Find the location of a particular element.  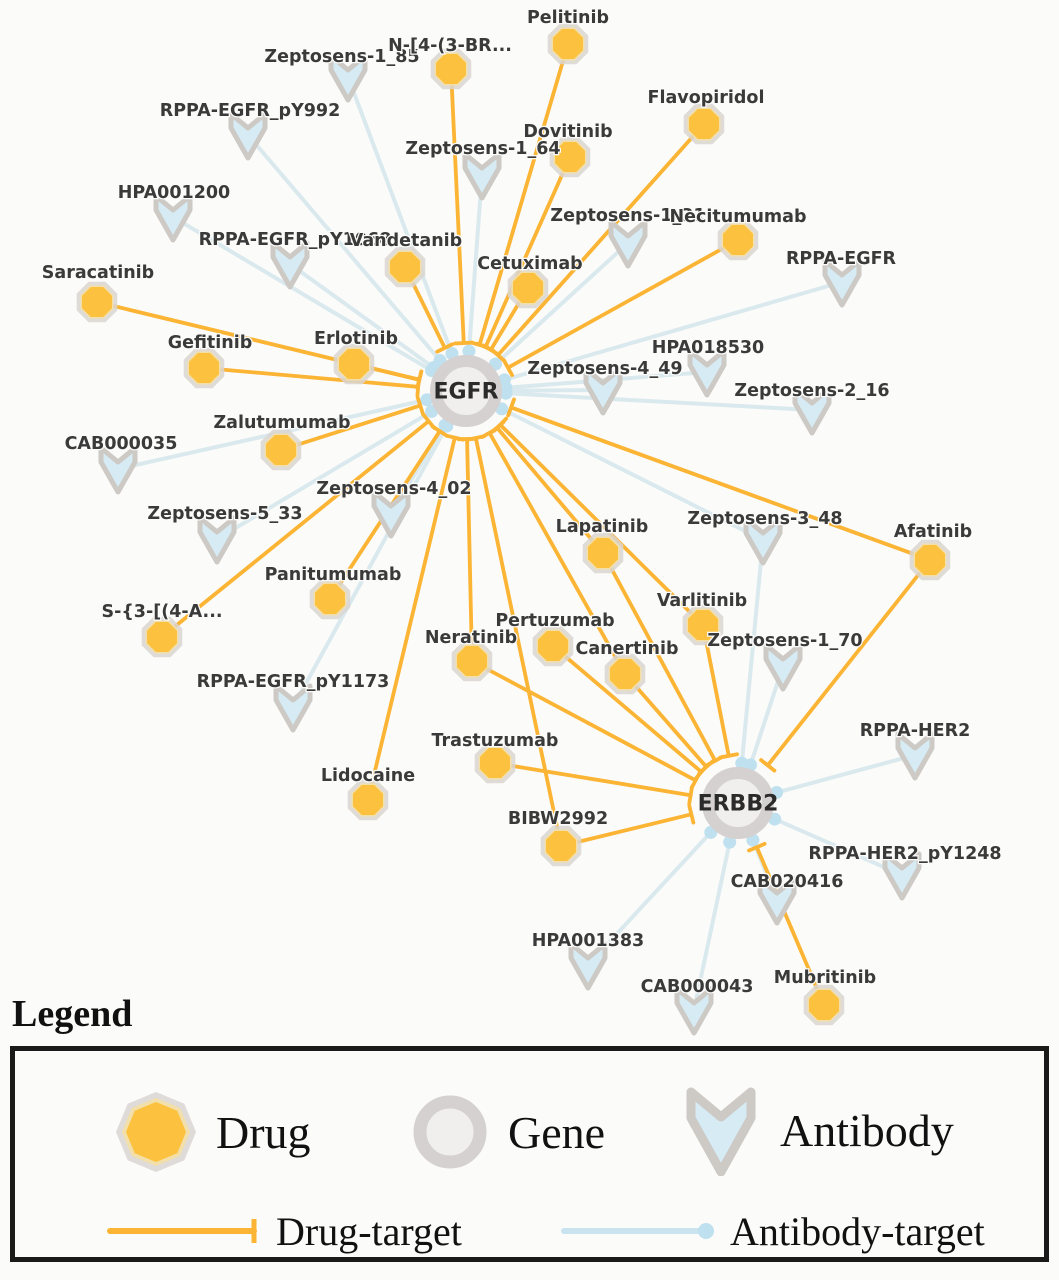

node-label: Canertinib is located at coordinates (627, 649).